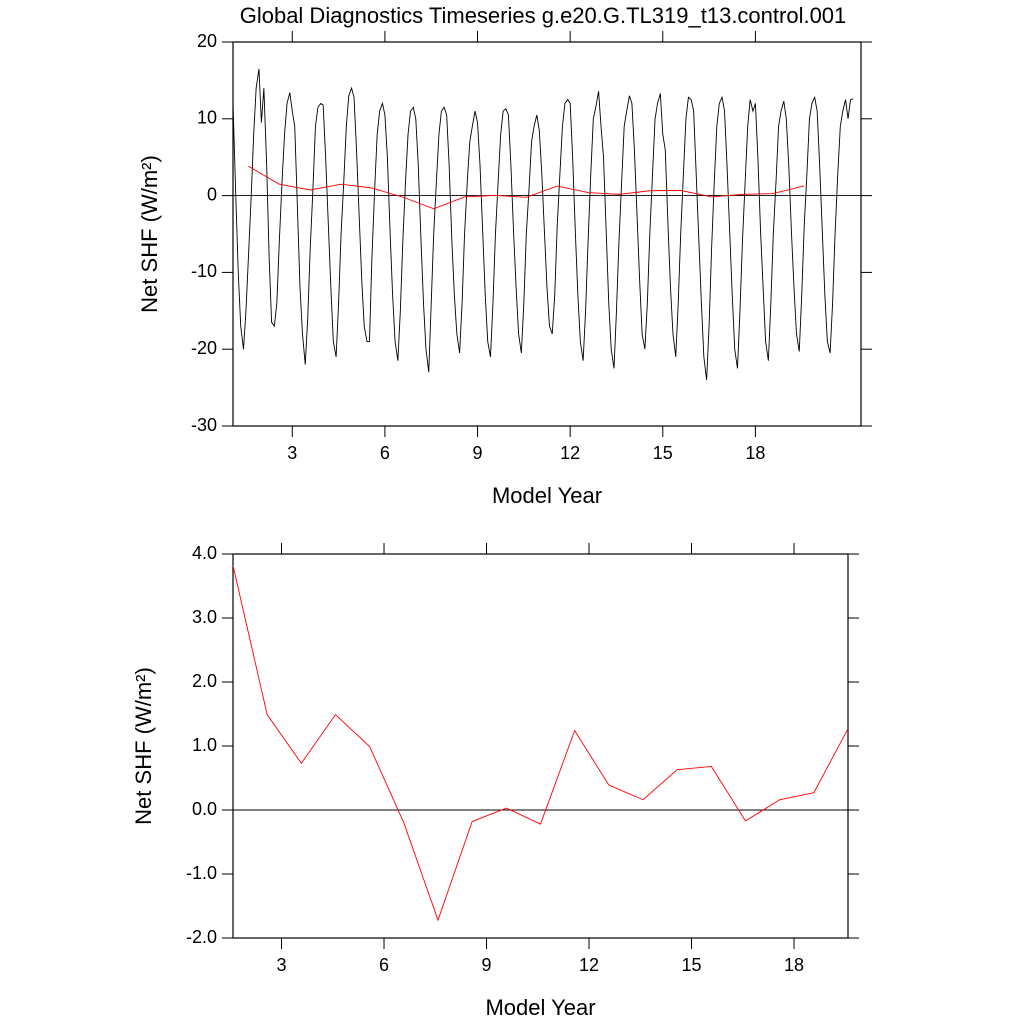  What do you see at coordinates (204, 553) in the screenshot?
I see `y-tick-label: 4.0` at bounding box center [204, 553].